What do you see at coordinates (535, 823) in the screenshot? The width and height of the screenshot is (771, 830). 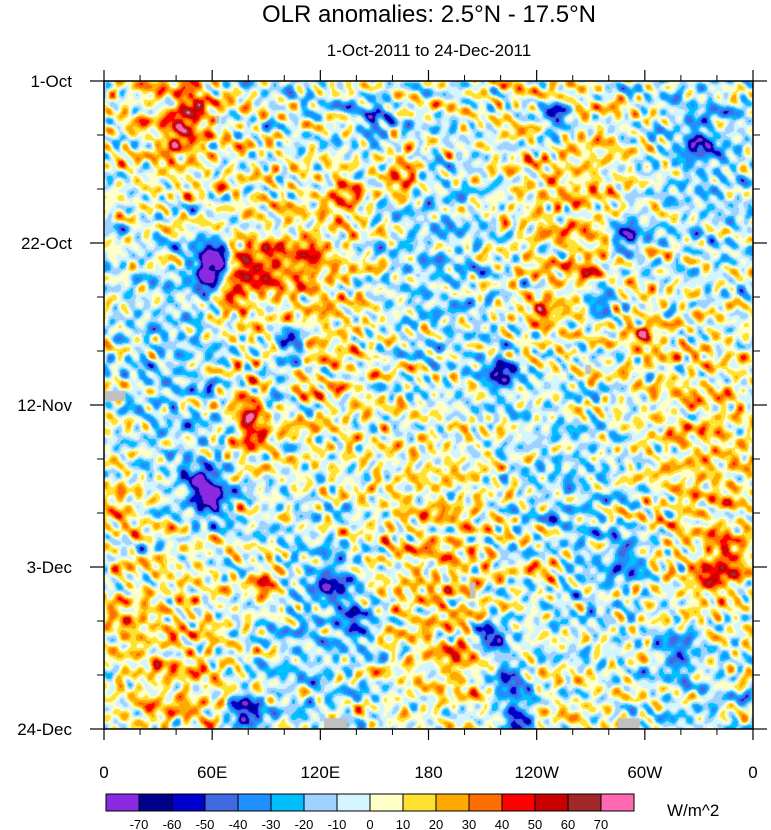 I see `colorbar-level-label: 50` at bounding box center [535, 823].